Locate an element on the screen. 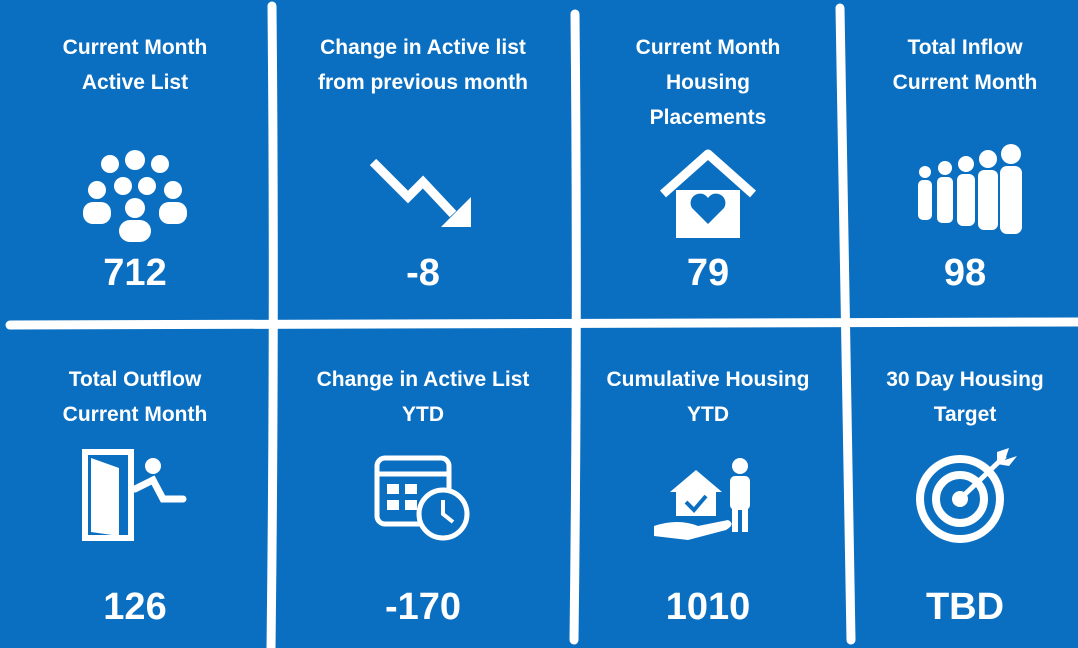 Image resolution: width=1078 pixels, height=648 pixels. kpi-tile: Current Month Housing Placements 79 is located at coordinates (708, 175).